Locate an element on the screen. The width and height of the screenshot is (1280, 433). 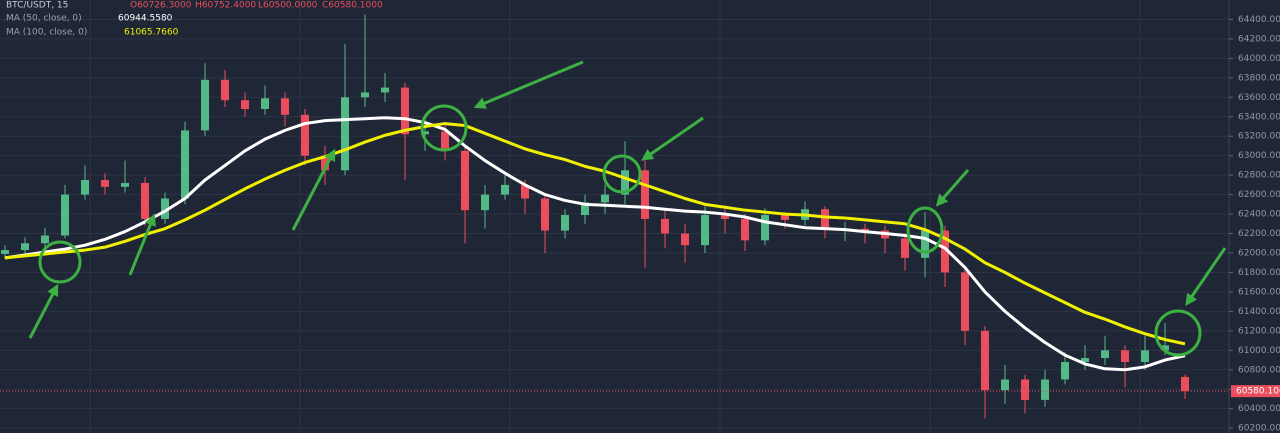
last-price-badge is located at coordinates (1255, 391).